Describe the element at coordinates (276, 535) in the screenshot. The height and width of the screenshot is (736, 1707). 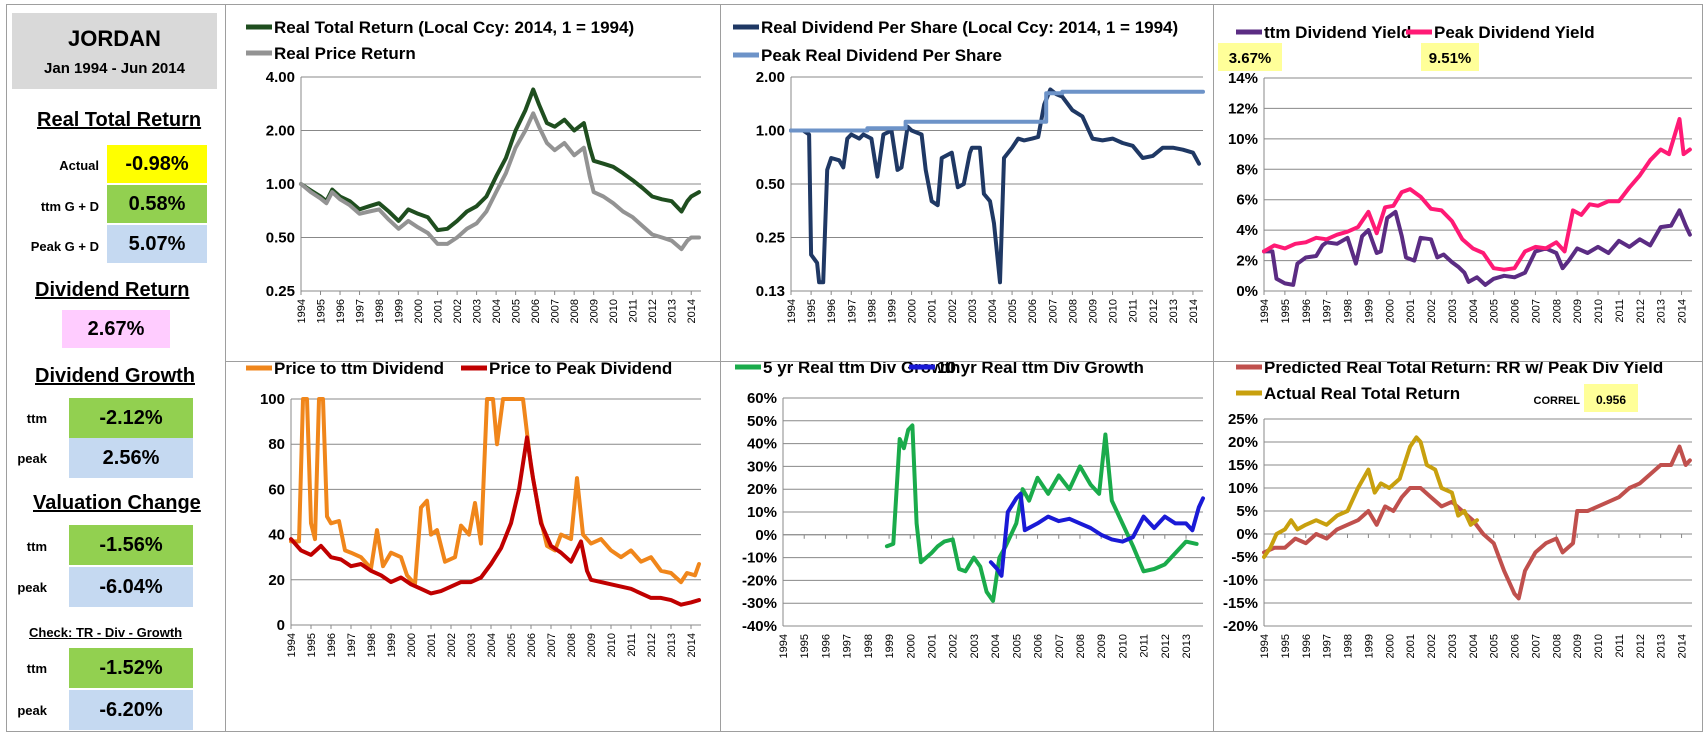
I see `y-tick-label: 40` at that location.